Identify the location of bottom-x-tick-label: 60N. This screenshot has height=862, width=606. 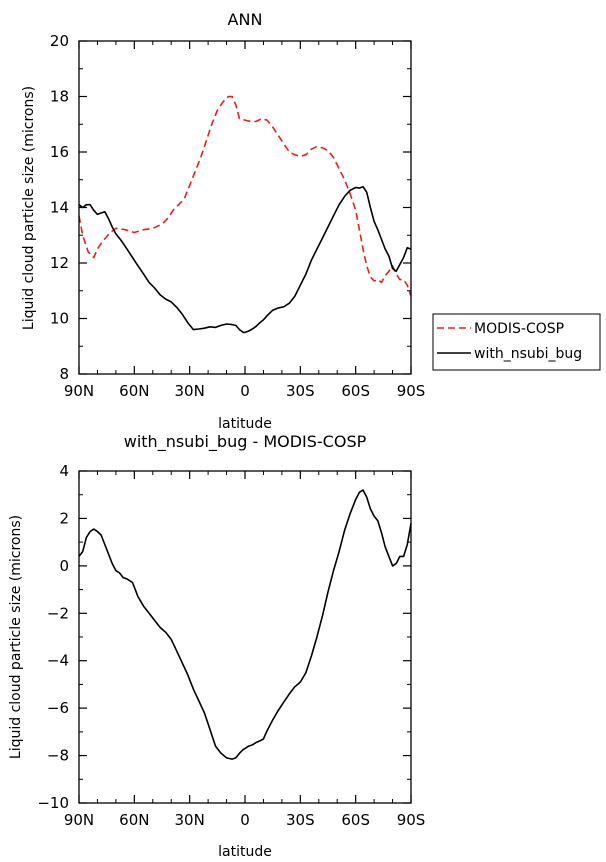
(134, 820).